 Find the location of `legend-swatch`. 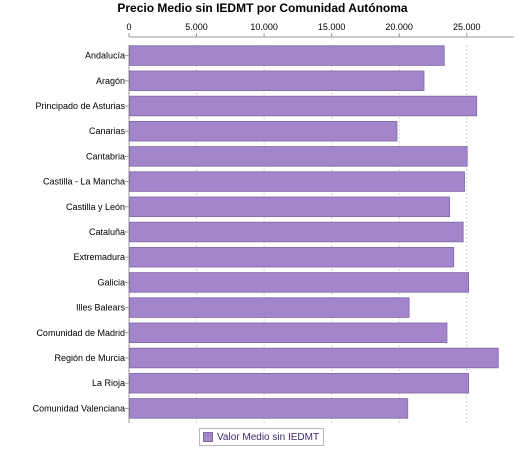

legend-swatch is located at coordinates (208, 437).